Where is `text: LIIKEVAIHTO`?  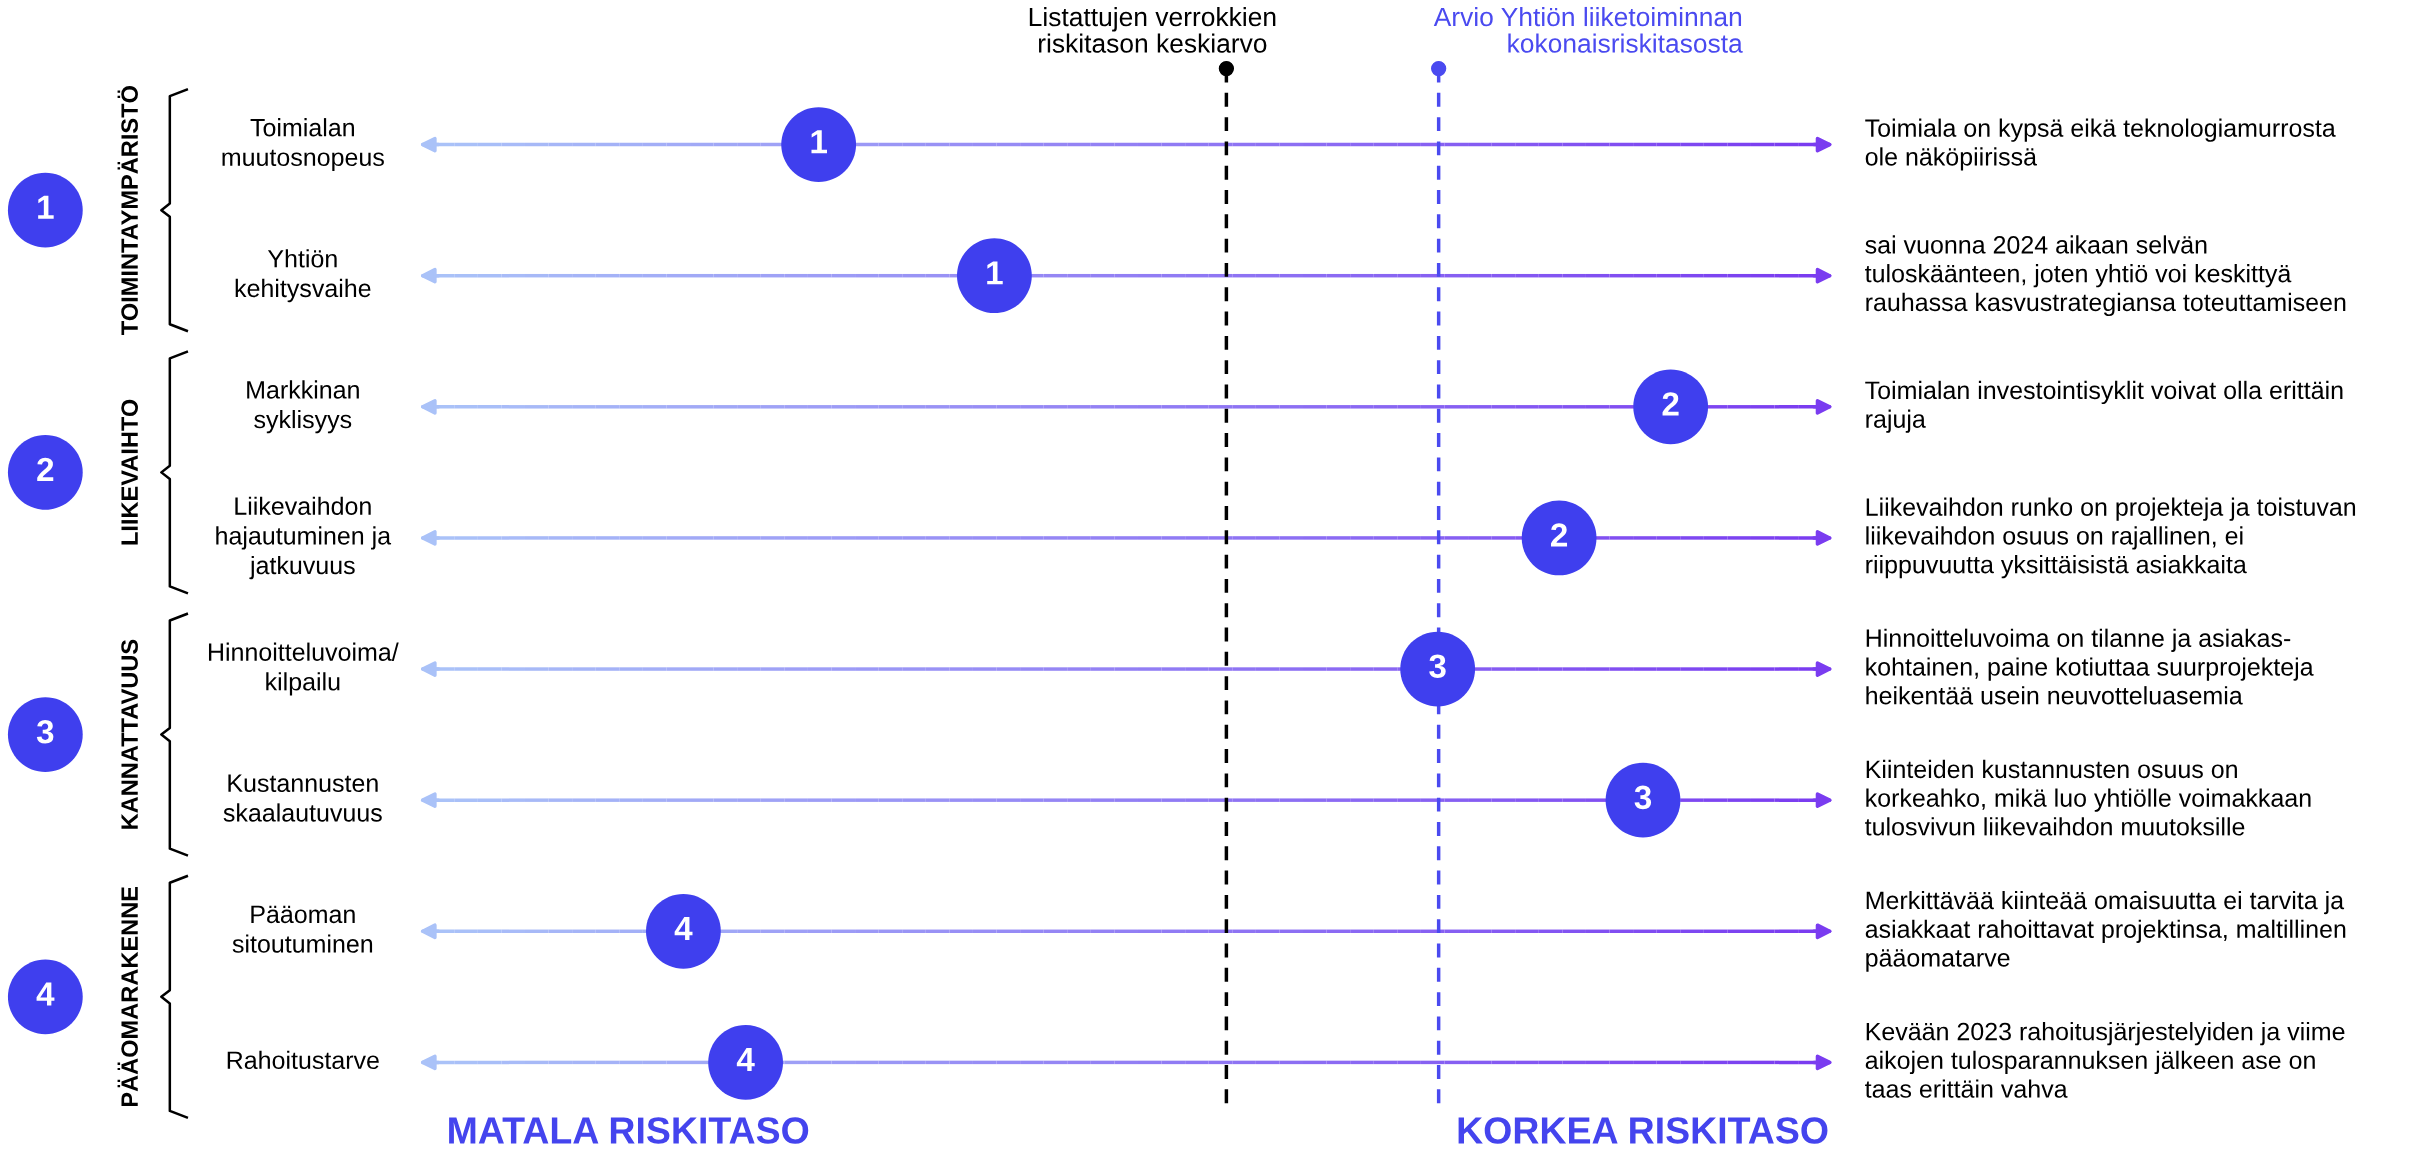 text: LIIKEVAIHTO is located at coordinates (129, 472).